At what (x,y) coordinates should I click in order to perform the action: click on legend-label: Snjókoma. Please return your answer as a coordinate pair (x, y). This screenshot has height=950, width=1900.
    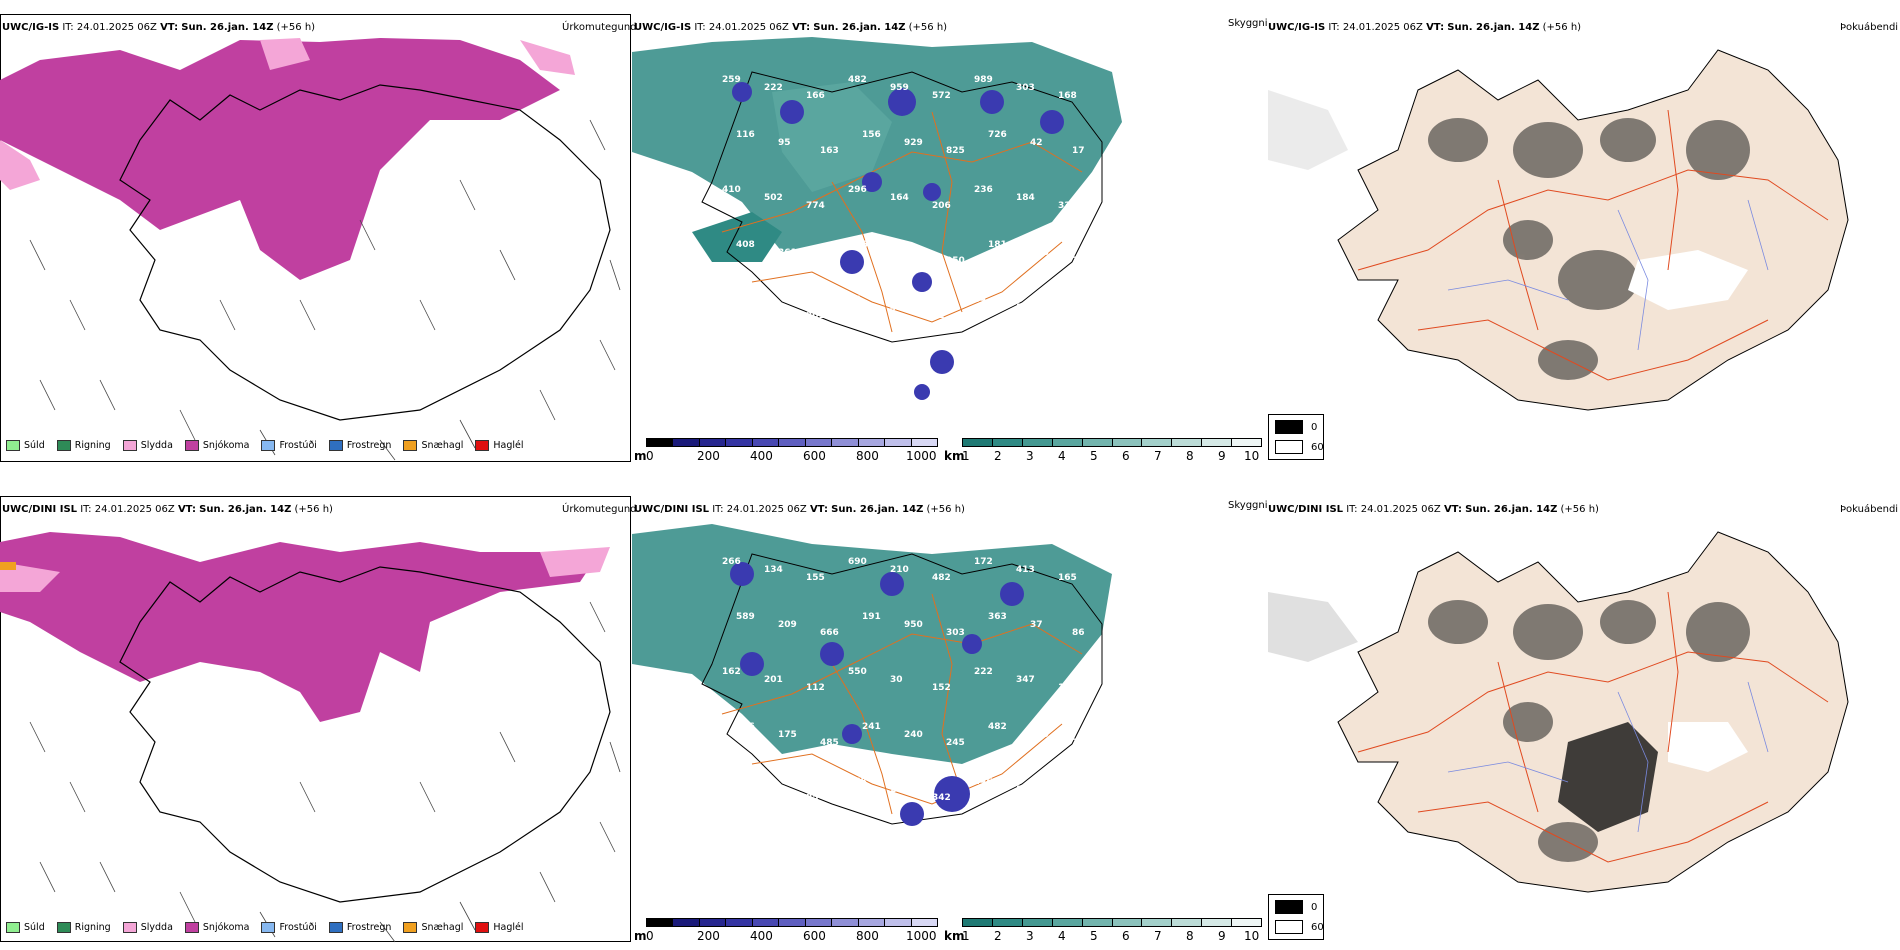
    Looking at the image, I should click on (226, 927).